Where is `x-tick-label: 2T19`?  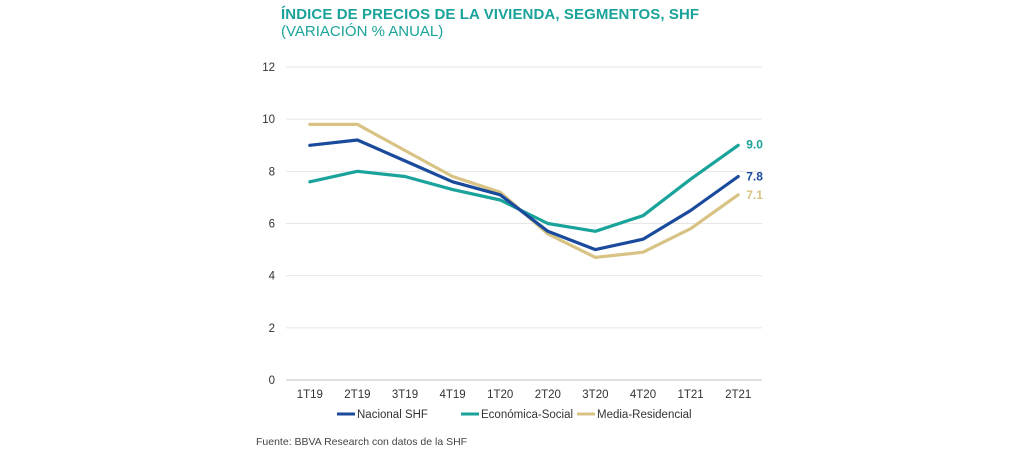
x-tick-label: 2T19 is located at coordinates (357, 395).